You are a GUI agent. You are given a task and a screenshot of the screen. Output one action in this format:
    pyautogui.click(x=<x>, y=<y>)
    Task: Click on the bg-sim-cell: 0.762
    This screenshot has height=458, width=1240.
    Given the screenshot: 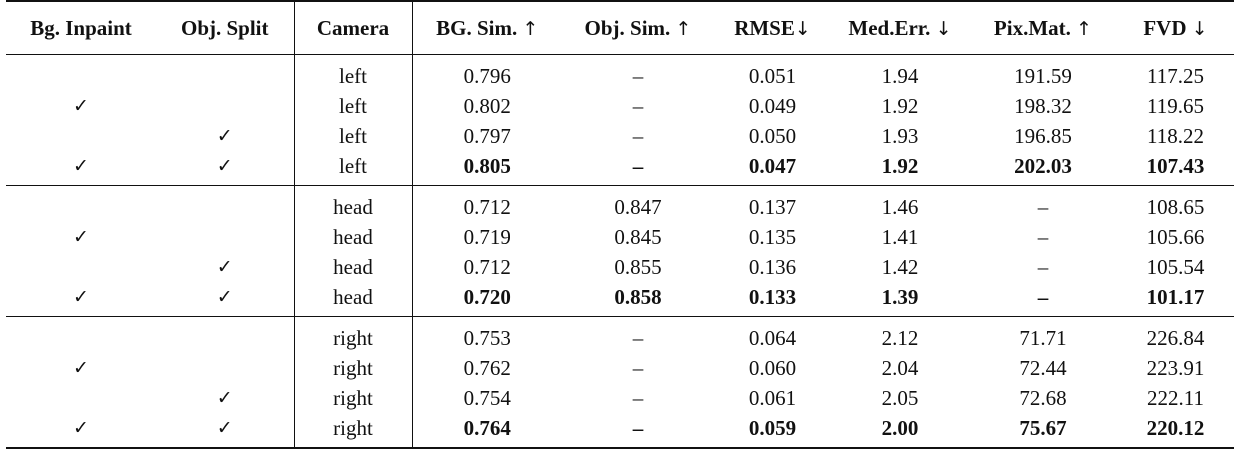 What is the action you would take?
    pyautogui.click(x=487, y=367)
    